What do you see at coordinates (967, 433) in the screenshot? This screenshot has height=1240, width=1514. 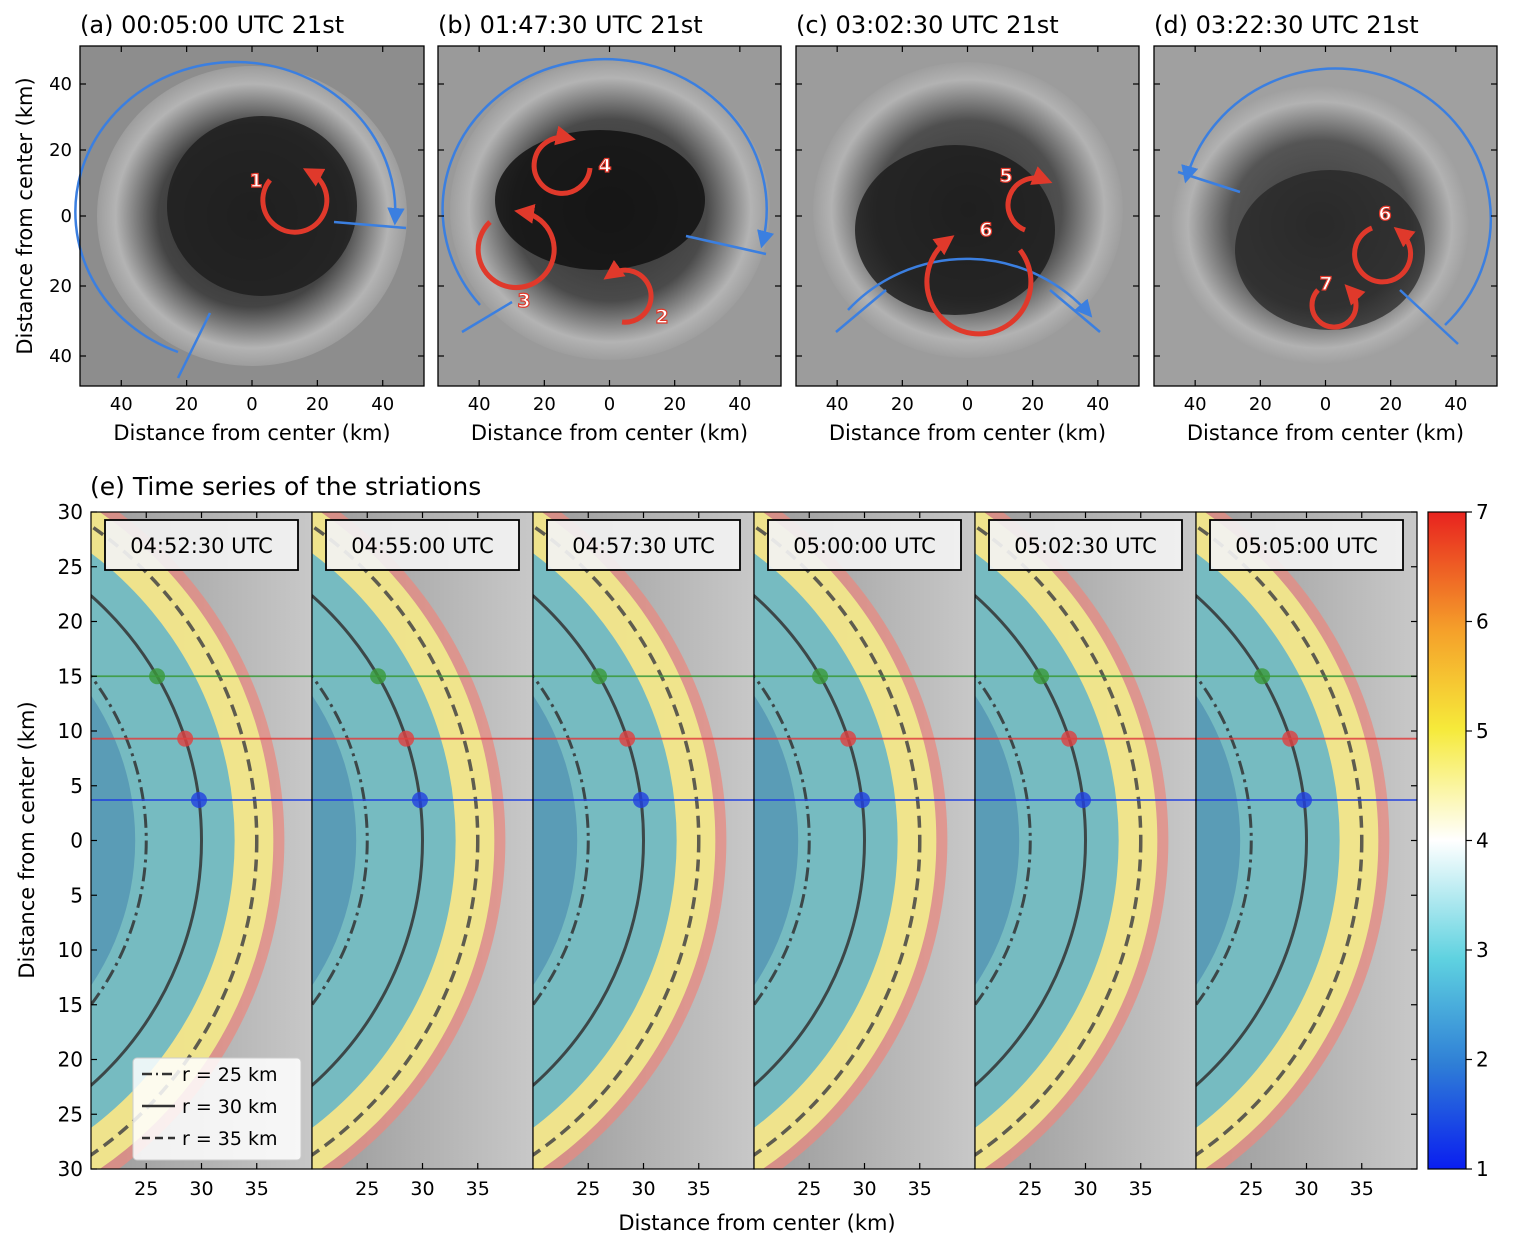 I see `top-xlabel: Distance from center (km)` at bounding box center [967, 433].